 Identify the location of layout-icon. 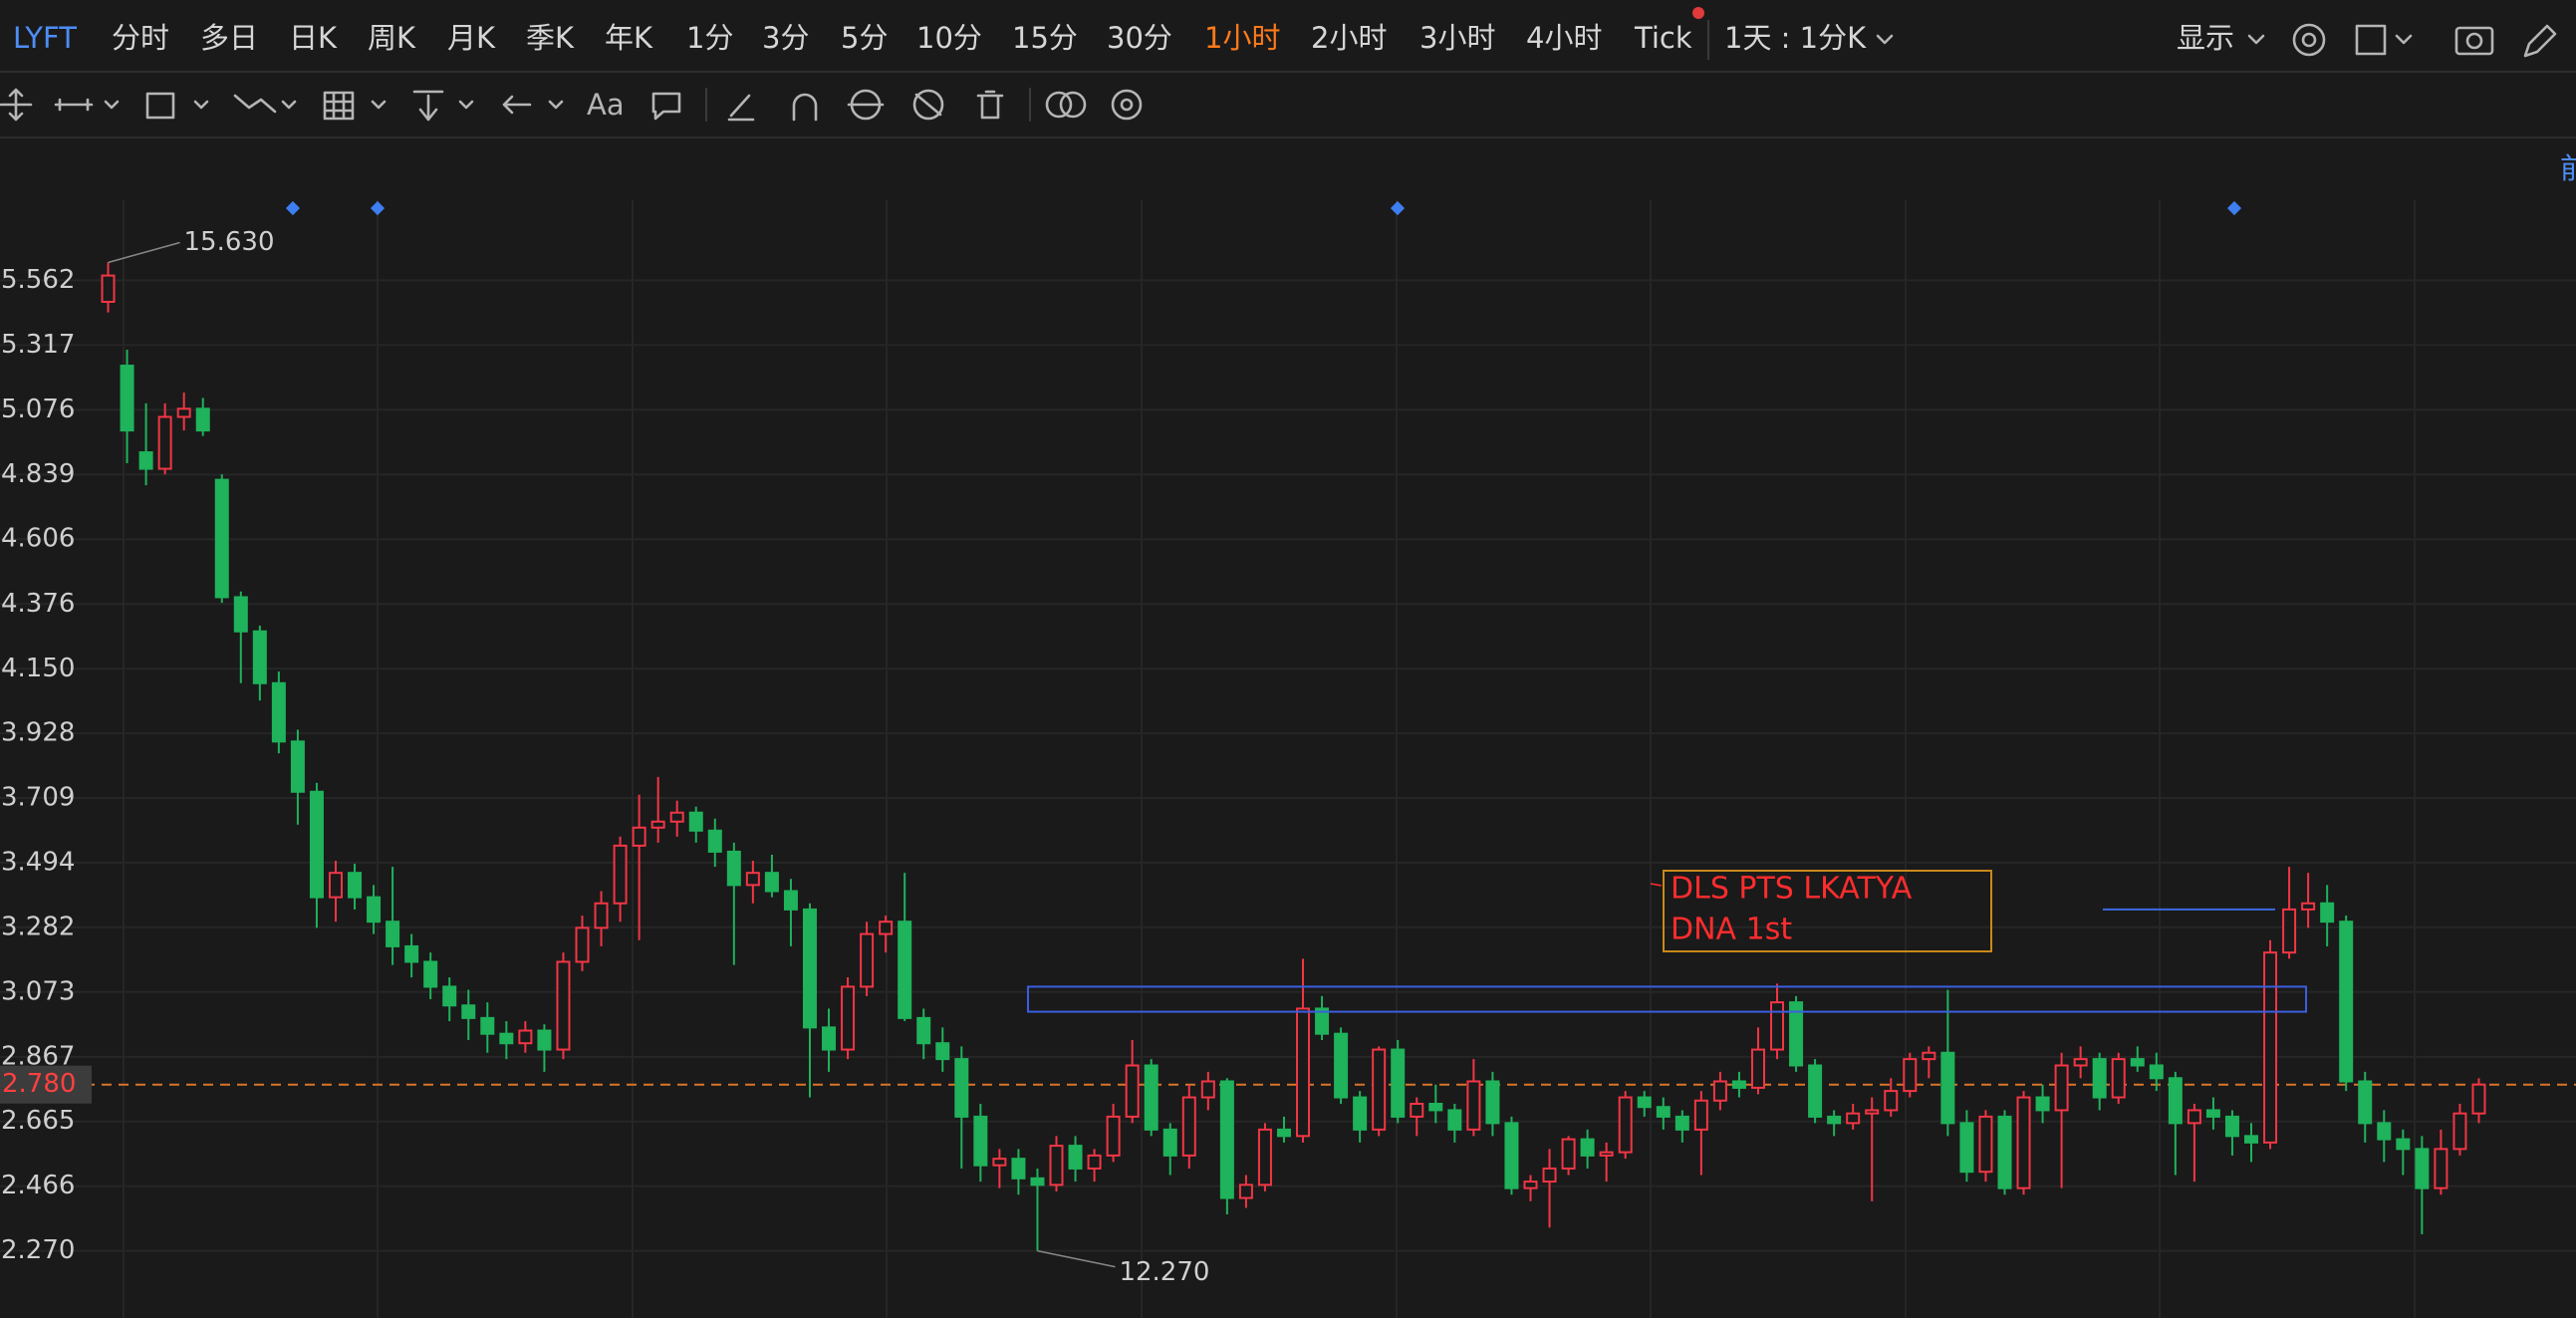
(2371, 40).